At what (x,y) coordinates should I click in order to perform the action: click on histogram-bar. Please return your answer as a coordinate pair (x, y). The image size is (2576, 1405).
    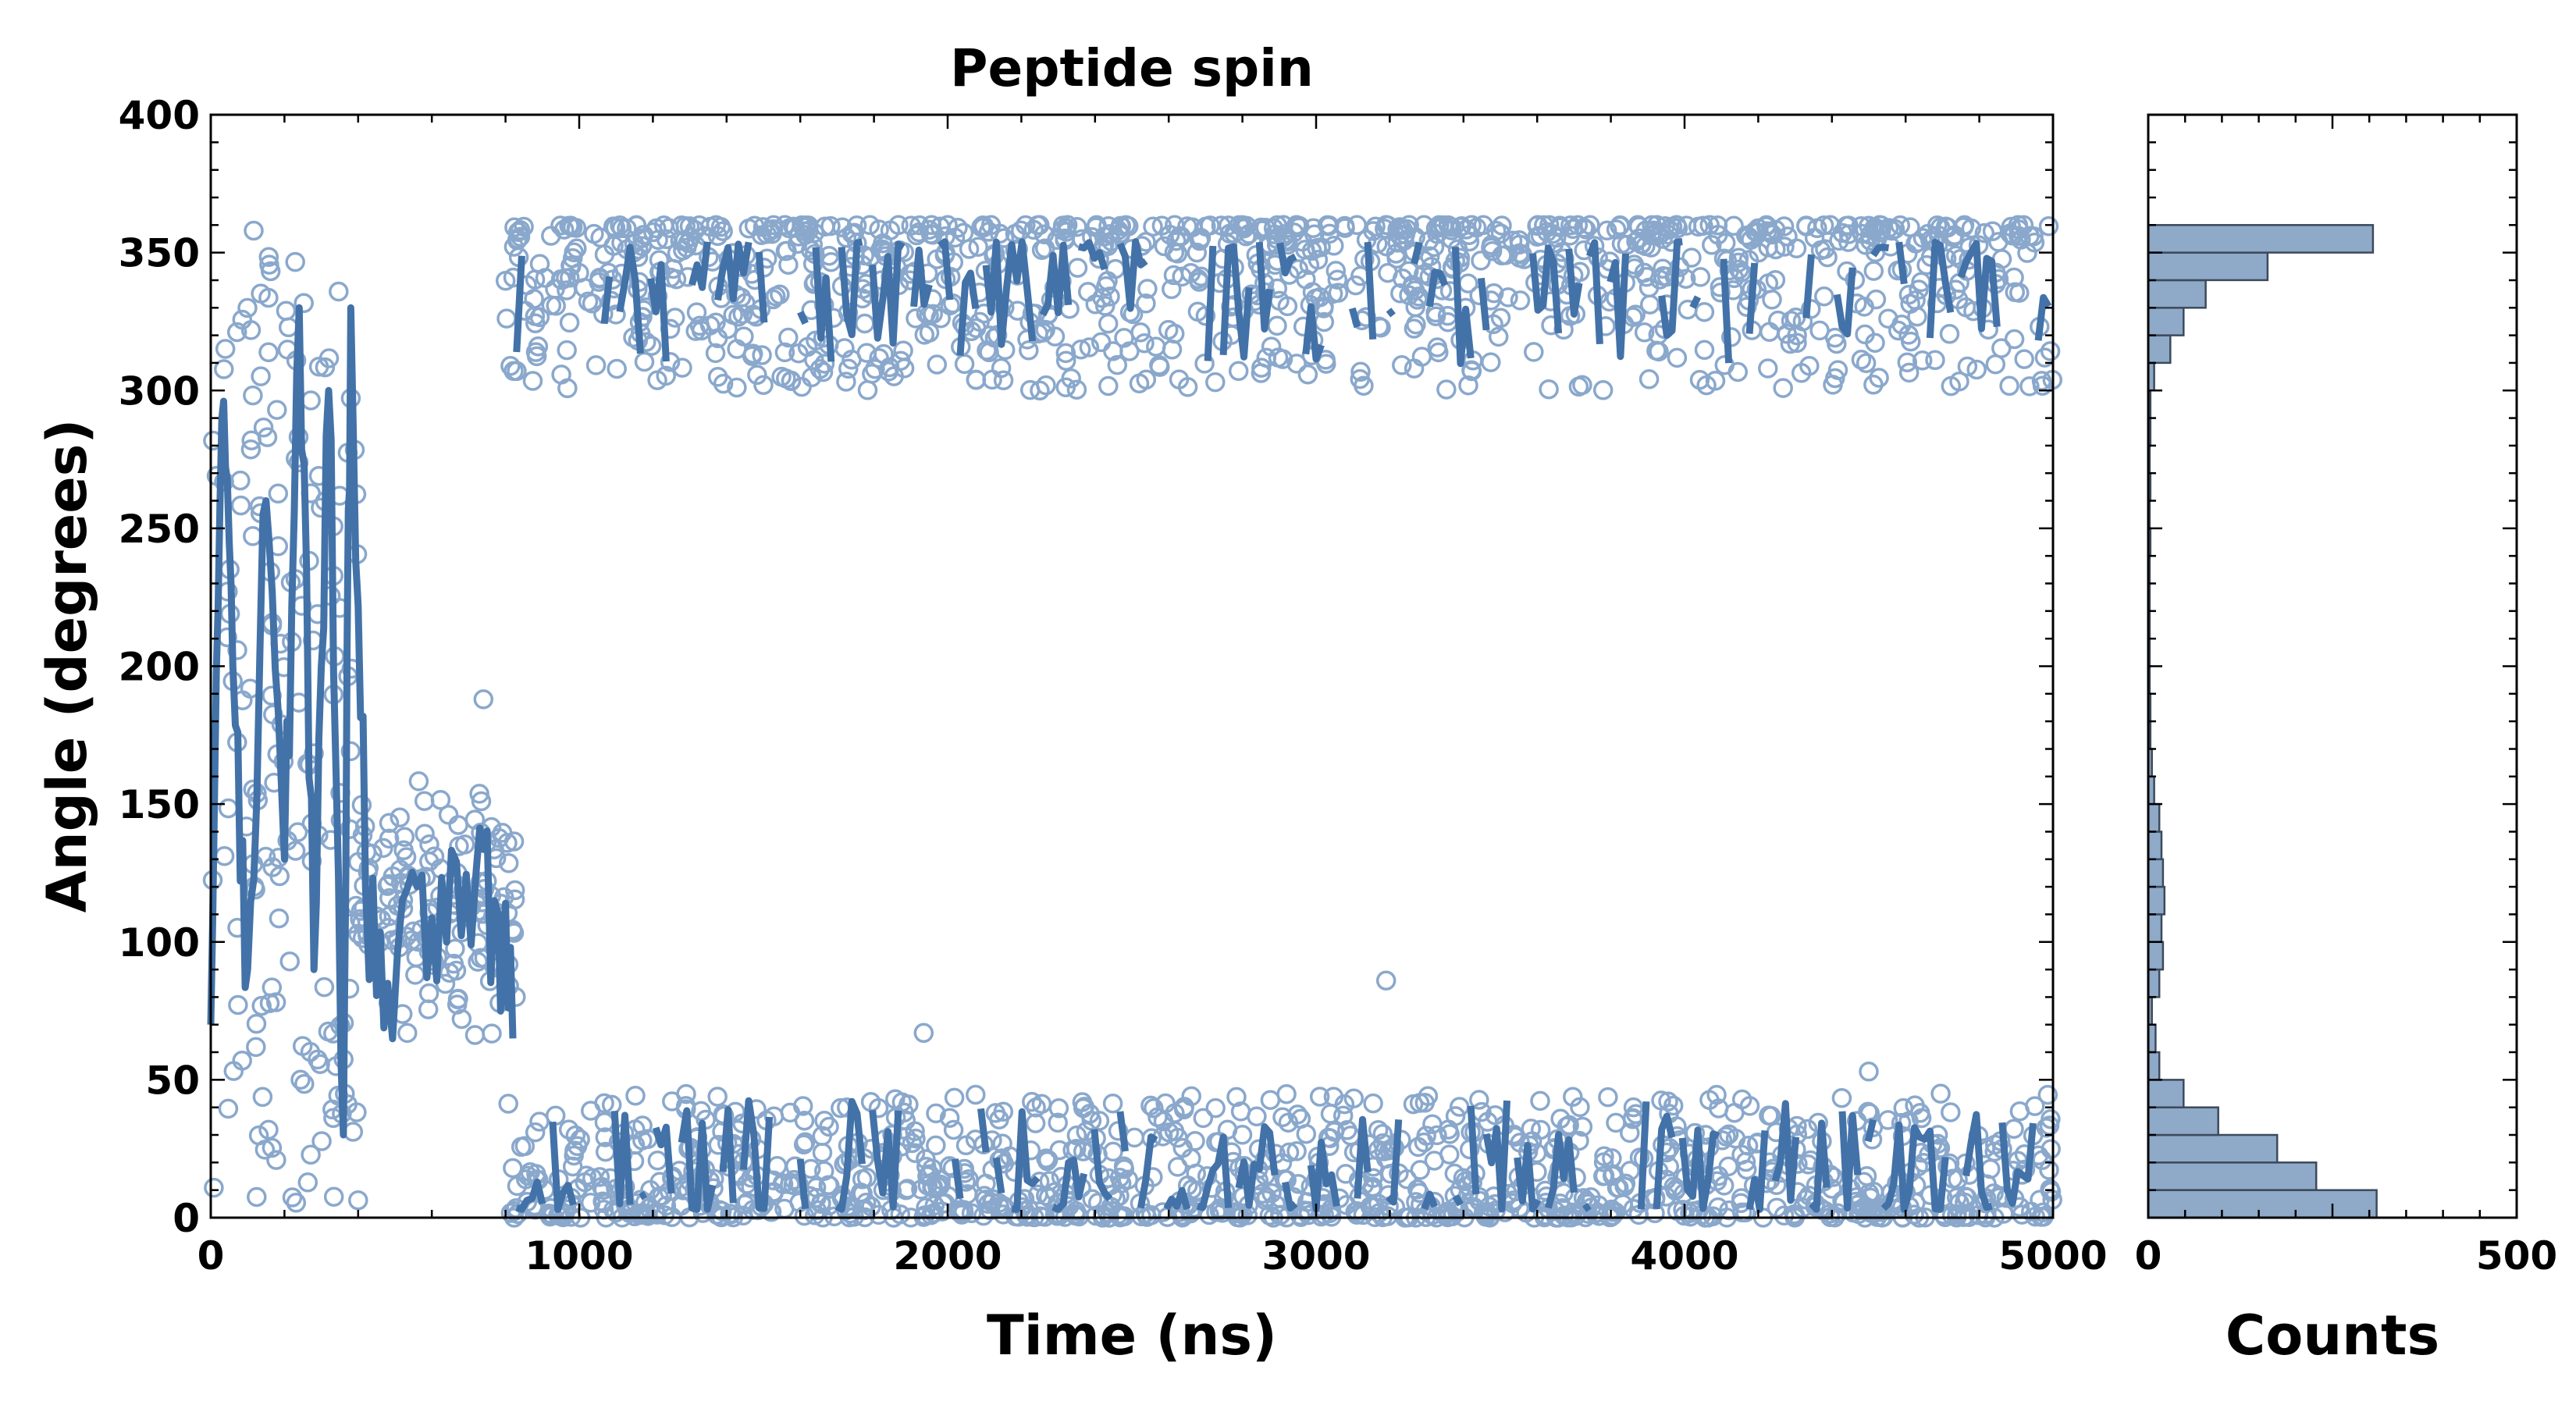
    Looking at the image, I should click on (2166, 322).